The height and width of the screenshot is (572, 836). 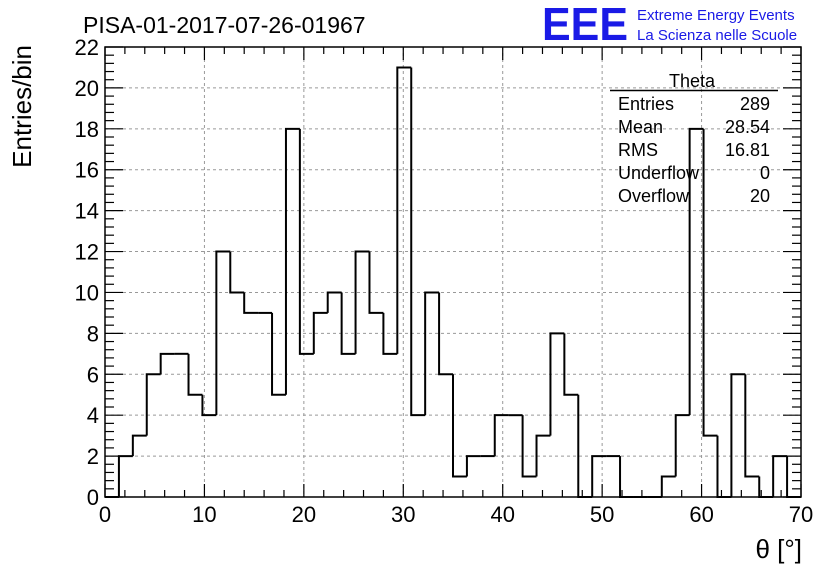 I want to click on x-axis-title: θ [°], so click(x=778, y=549).